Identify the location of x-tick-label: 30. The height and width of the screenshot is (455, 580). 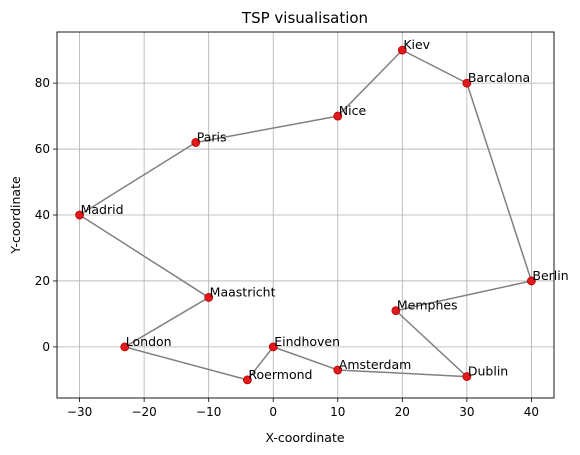
(466, 412).